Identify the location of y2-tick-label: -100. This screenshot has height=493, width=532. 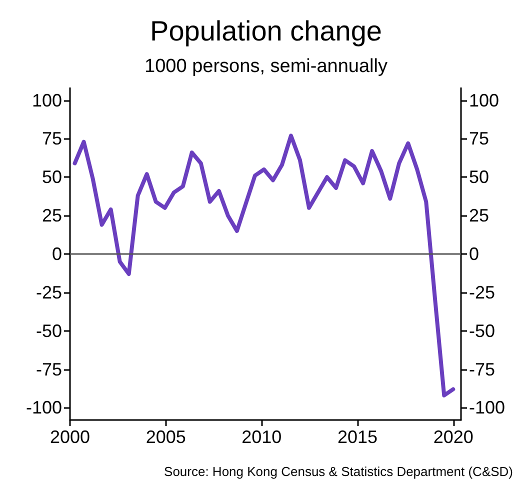
(487, 408).